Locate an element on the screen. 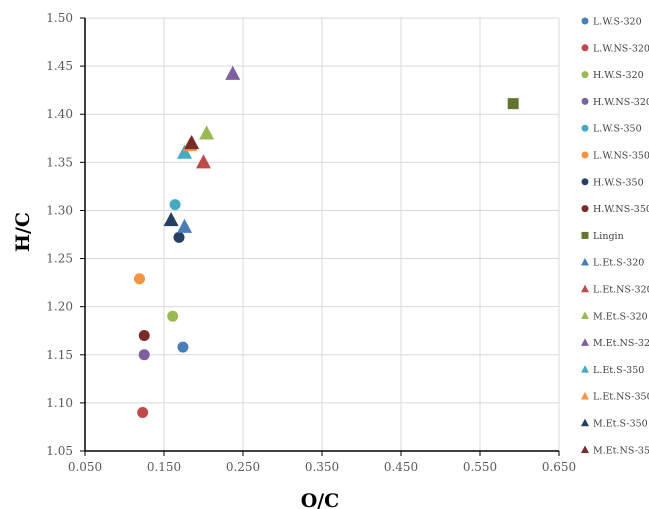  y-tick-label: 1.45 is located at coordinates (59, 66).